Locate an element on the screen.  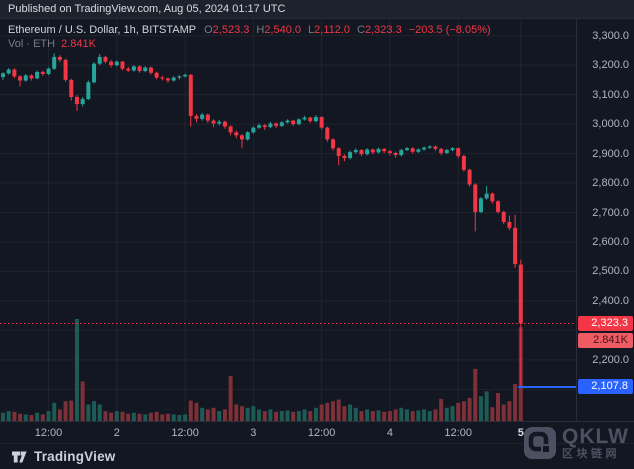
time-axis-label: 3 is located at coordinates (253, 433).